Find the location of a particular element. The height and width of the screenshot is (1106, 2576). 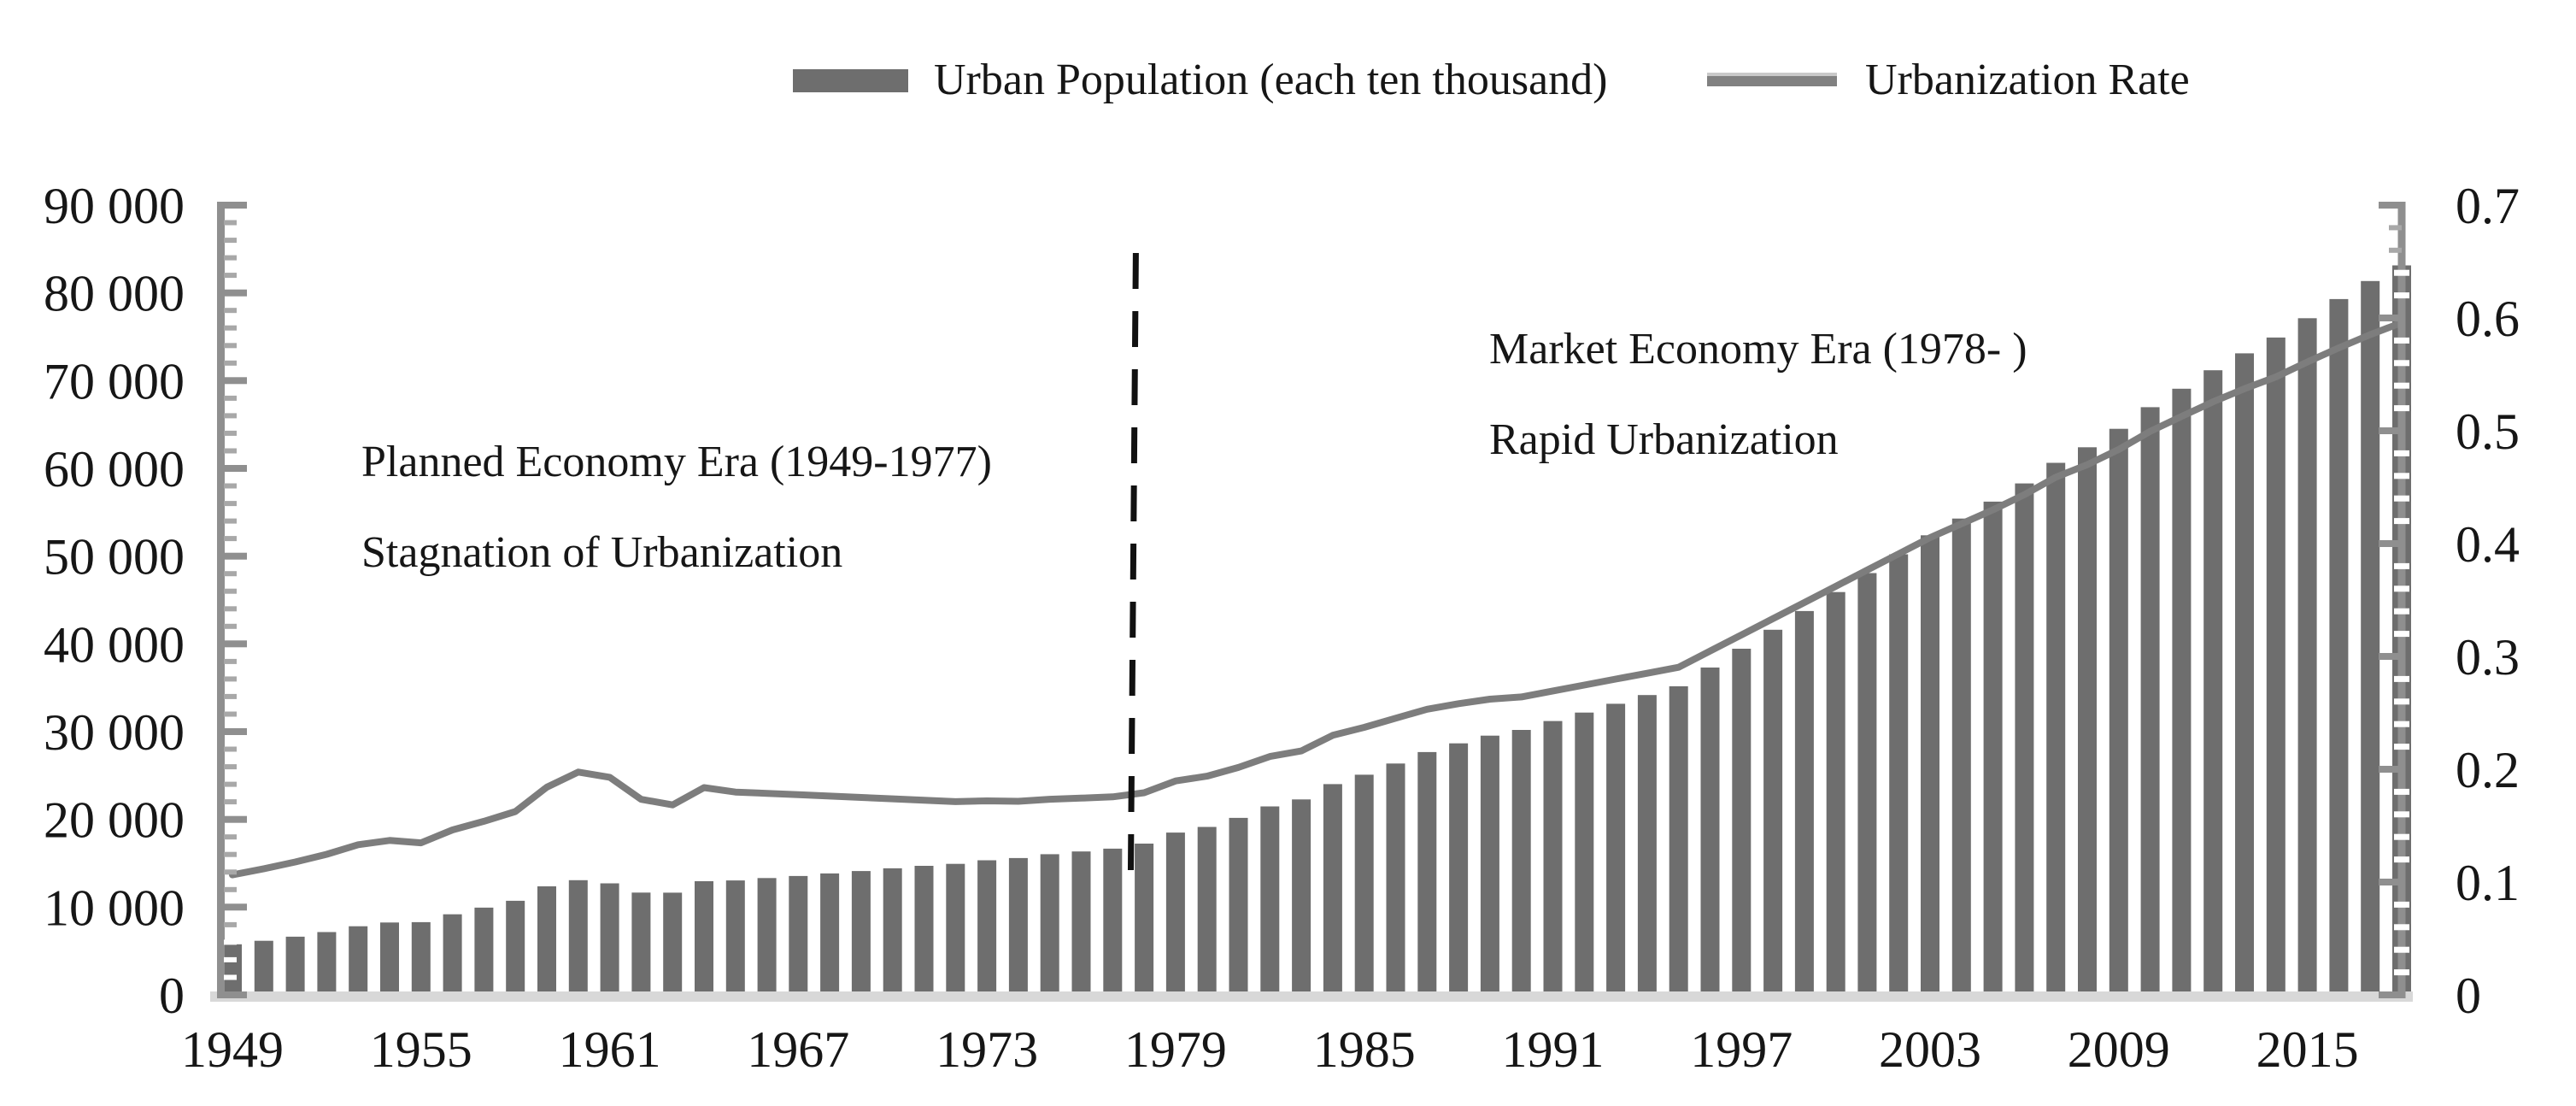

left-axis-tick-label: 70 000 is located at coordinates (114, 381).